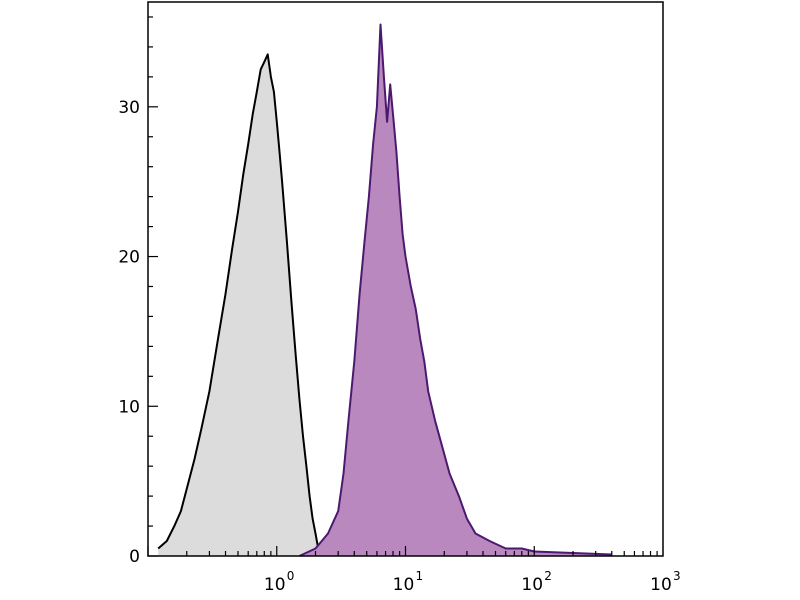 This screenshot has height=600, width=800. I want to click on x-tick-label: 10 0, so click(279, 582).